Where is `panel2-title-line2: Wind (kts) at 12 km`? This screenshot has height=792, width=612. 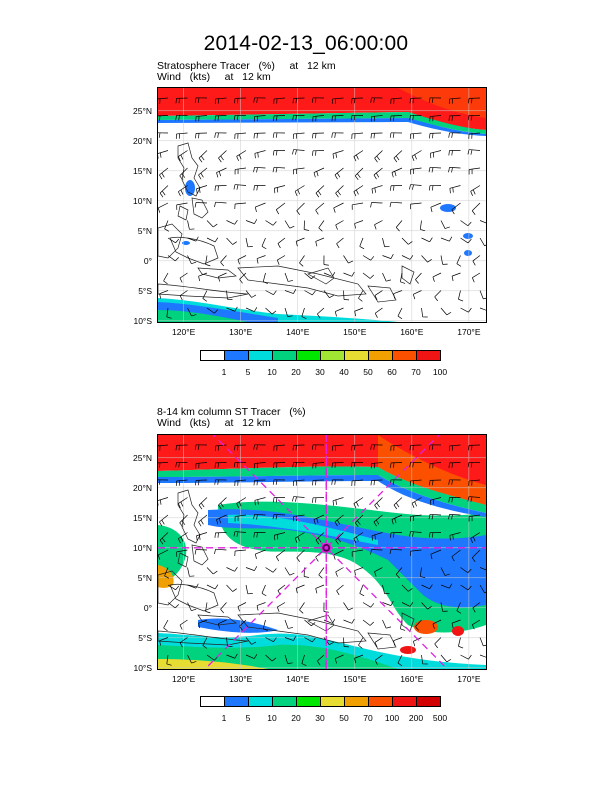 panel2-title-line2: Wind (kts) at 12 km is located at coordinates (214, 423).